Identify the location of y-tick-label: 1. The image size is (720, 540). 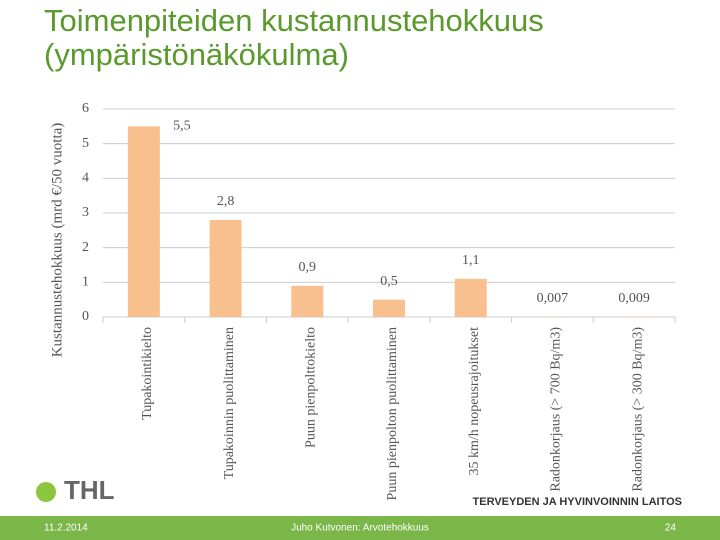
(85, 282).